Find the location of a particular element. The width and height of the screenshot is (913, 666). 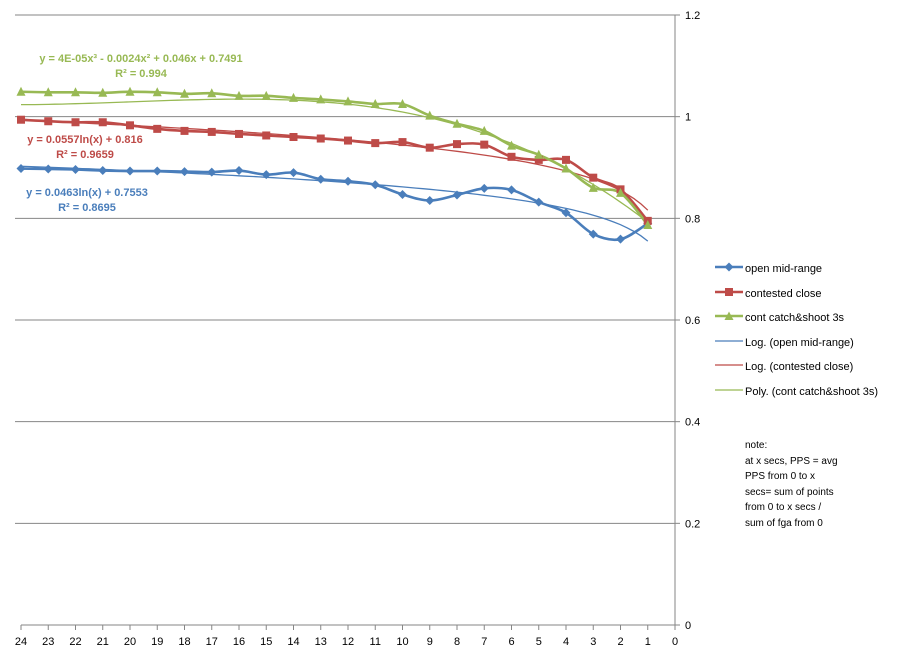

x-tick-label: 13 is located at coordinates (321, 642).